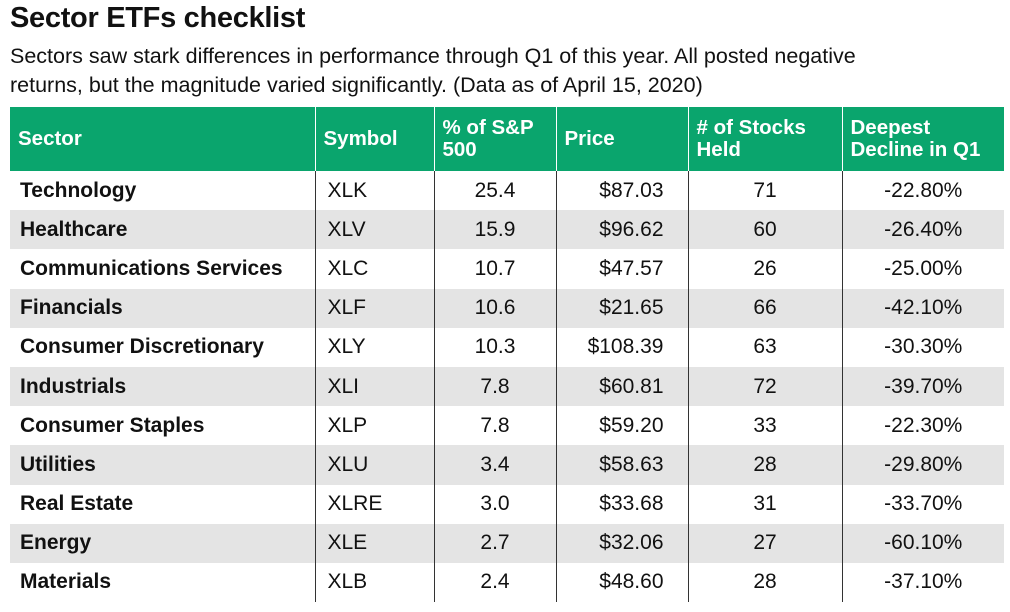  What do you see at coordinates (163, 347) in the screenshot?
I see `cell-sector: Consumer Discretionary` at bounding box center [163, 347].